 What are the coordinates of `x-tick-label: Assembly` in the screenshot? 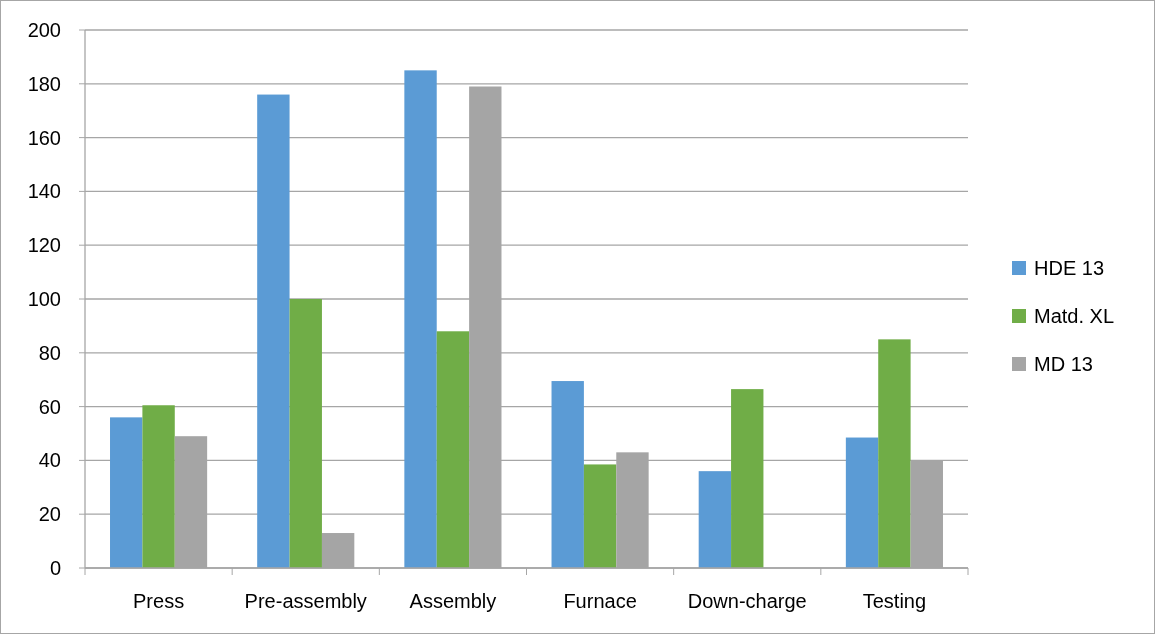 It's located at (453, 601).